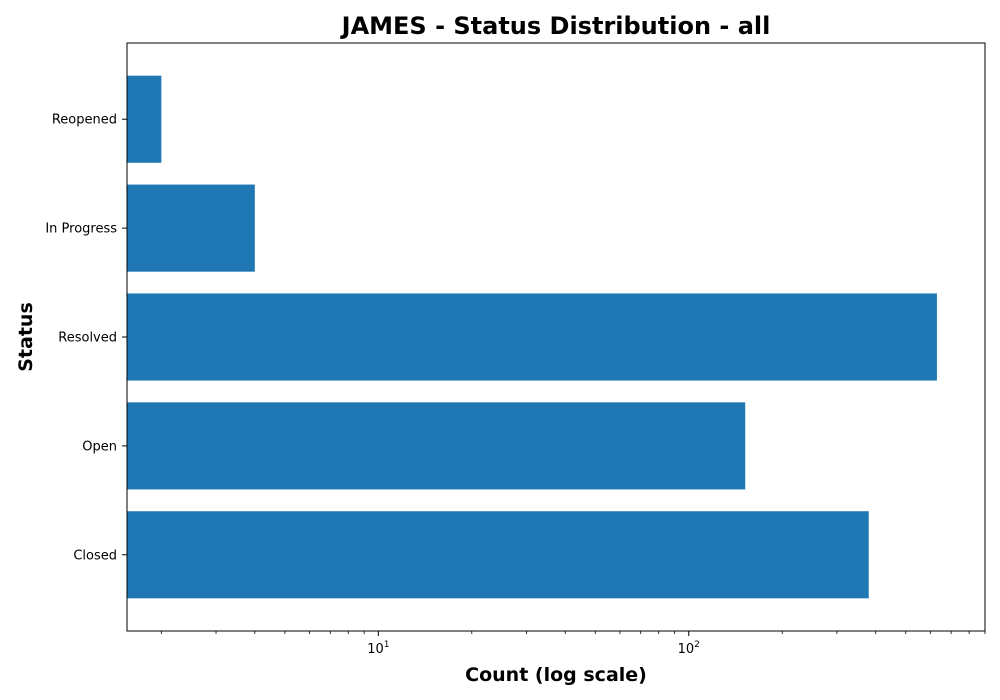  What do you see at coordinates (84, 120) in the screenshot?
I see `y-tick-label: Reopened` at bounding box center [84, 120].